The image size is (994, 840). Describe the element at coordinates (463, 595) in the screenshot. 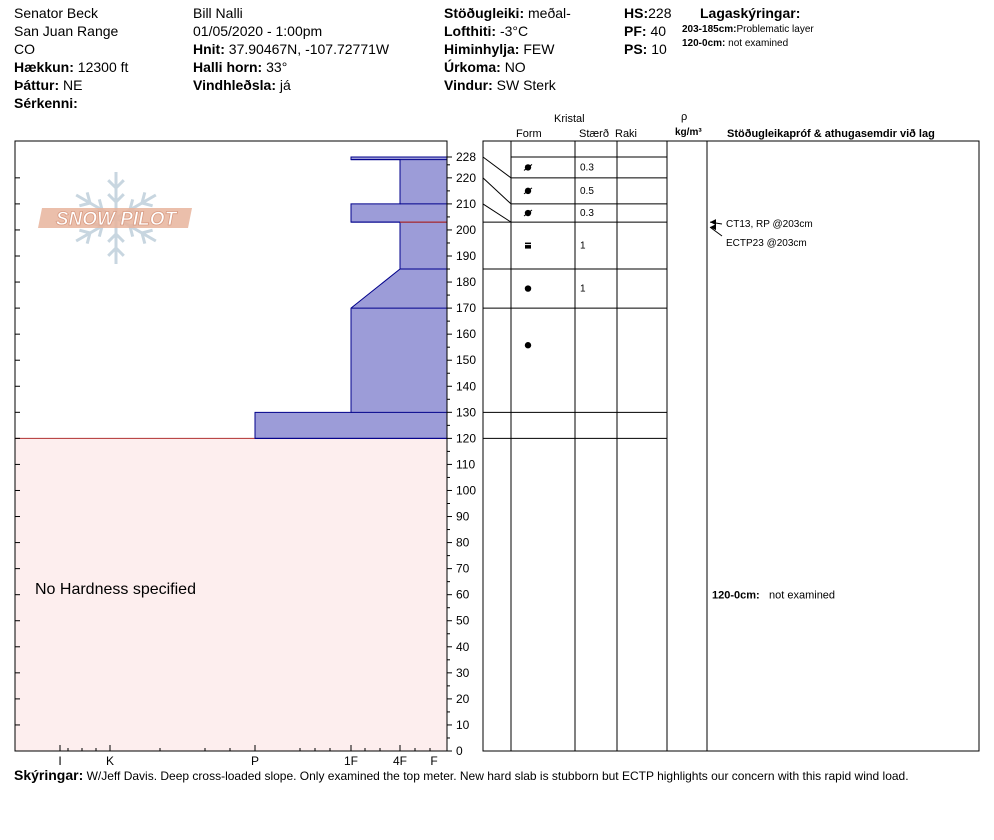

I see `depth-tick-label: 60` at that location.